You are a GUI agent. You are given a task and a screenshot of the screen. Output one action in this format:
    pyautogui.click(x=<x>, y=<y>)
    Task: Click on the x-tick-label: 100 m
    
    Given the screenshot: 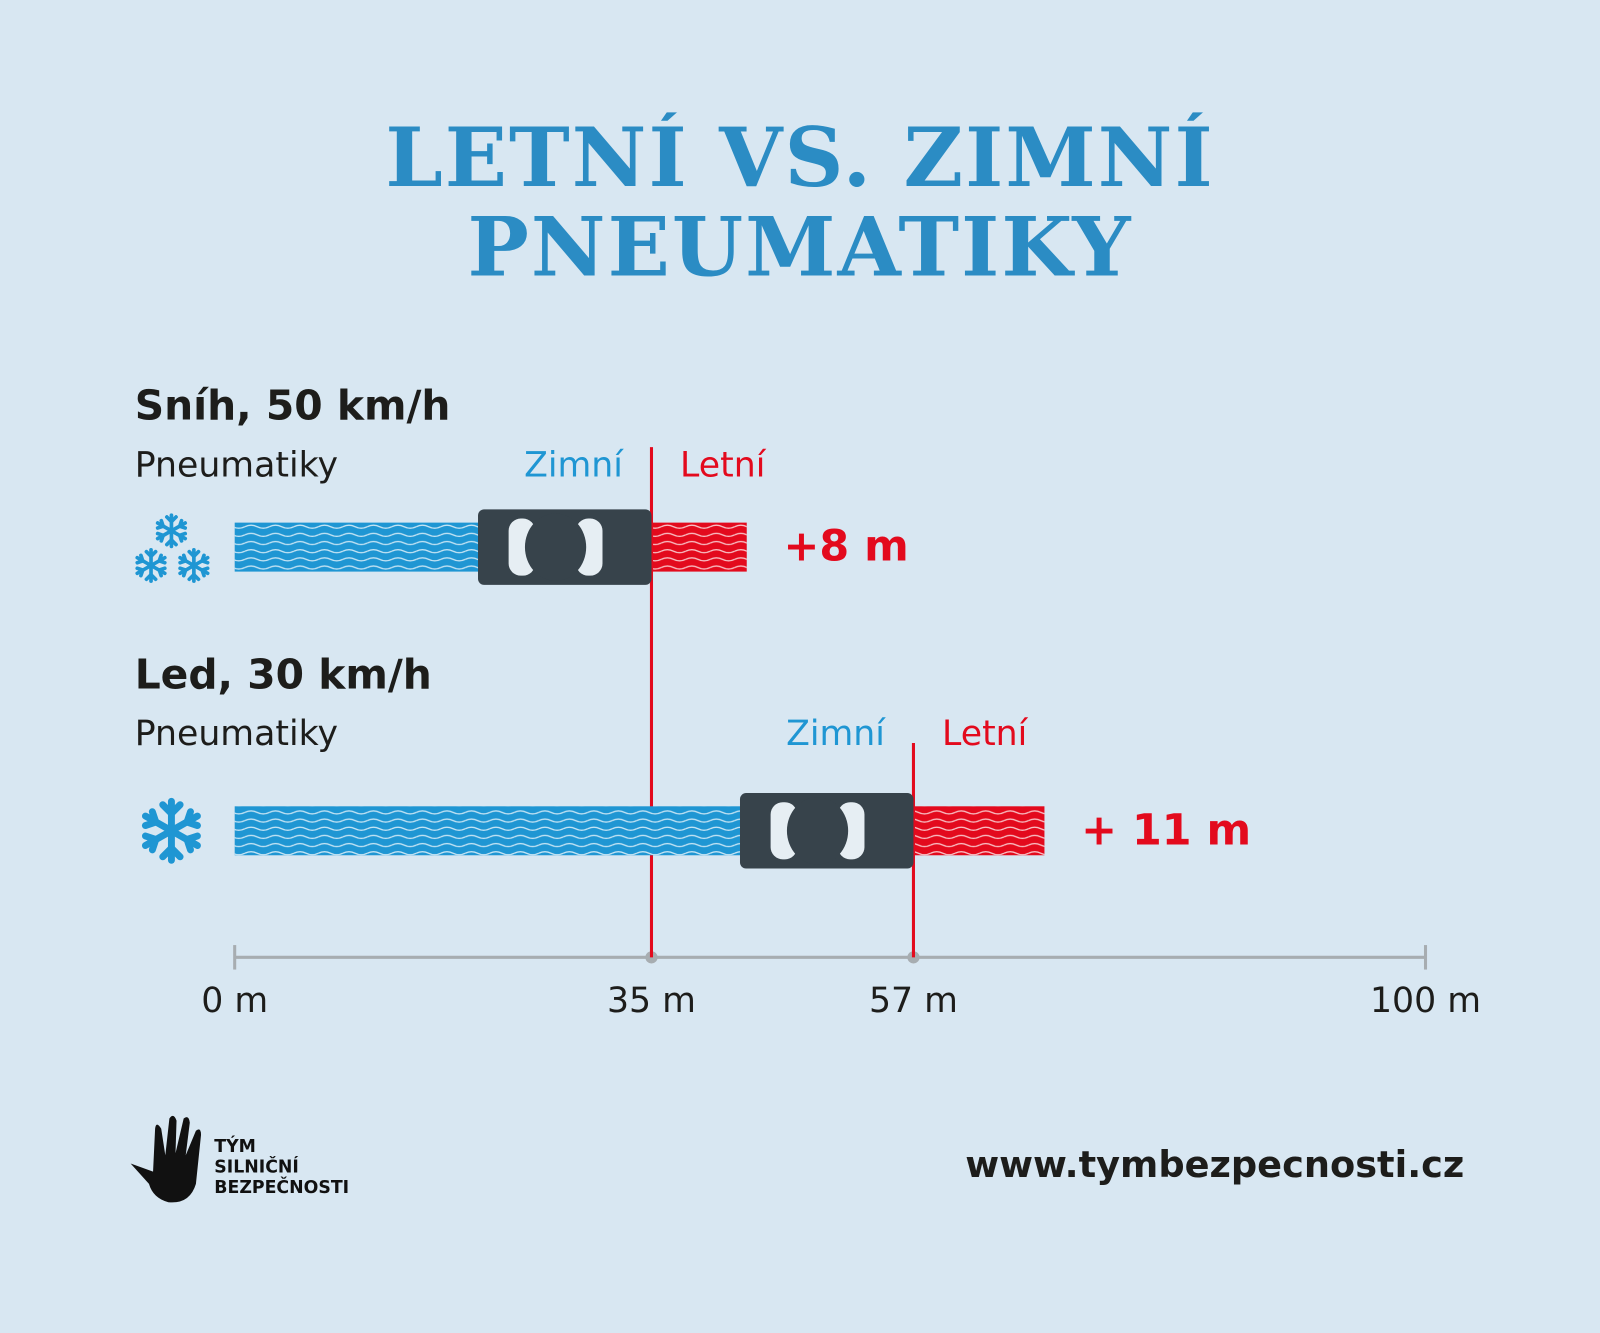 What is the action you would take?
    pyautogui.click(x=1425, y=1001)
    